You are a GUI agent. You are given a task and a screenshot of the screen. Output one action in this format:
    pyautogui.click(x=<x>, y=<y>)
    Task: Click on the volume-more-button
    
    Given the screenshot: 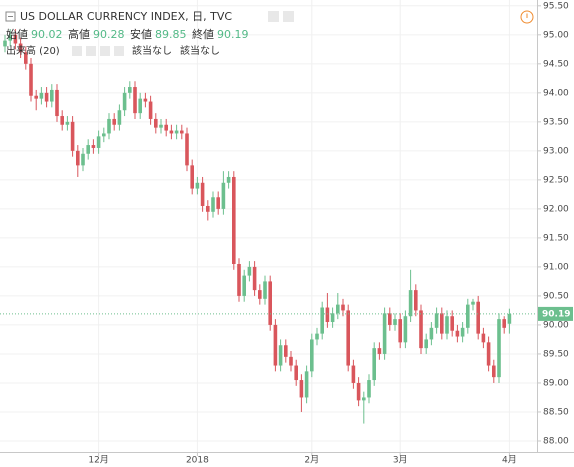 What is the action you would take?
    pyautogui.click(x=119, y=51)
    